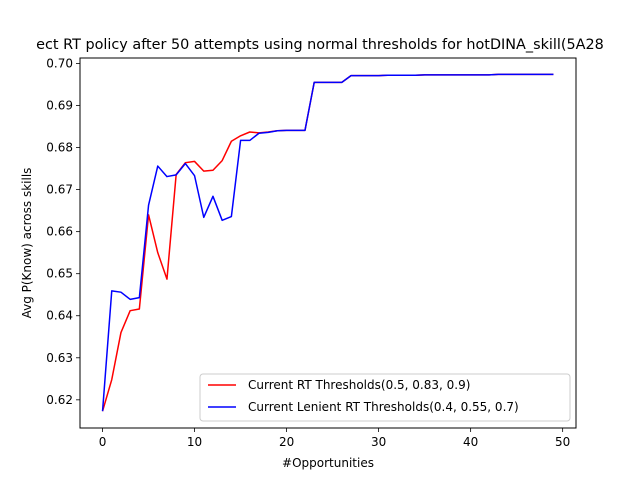  I want to click on y-tick-label: 0.66, so click(59, 232).